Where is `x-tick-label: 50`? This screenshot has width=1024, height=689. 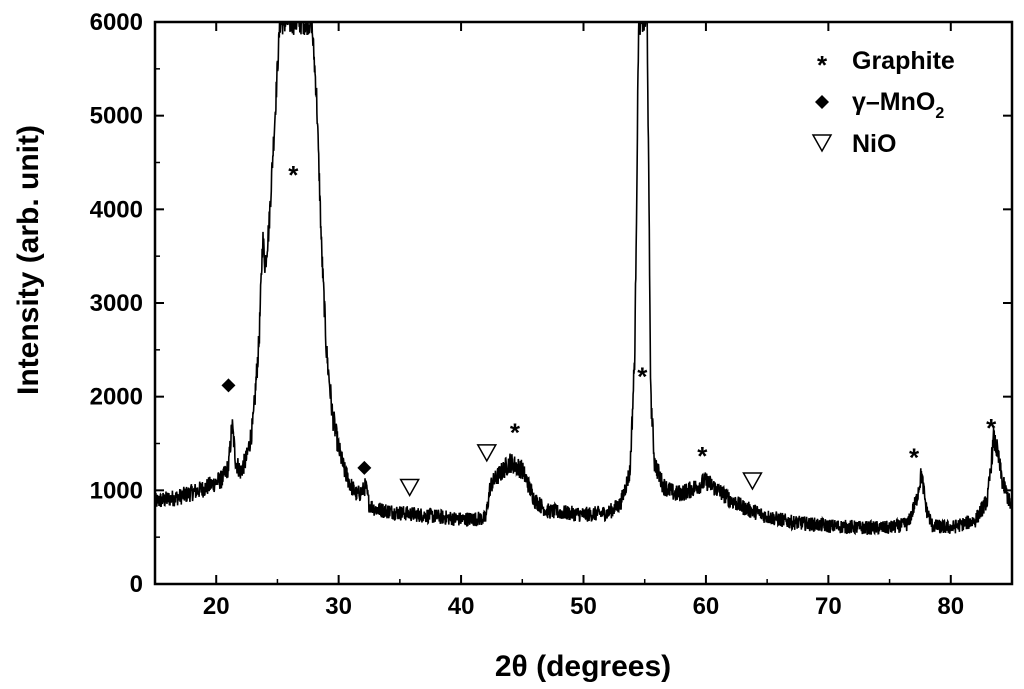 x-tick-label: 50 is located at coordinates (583, 606).